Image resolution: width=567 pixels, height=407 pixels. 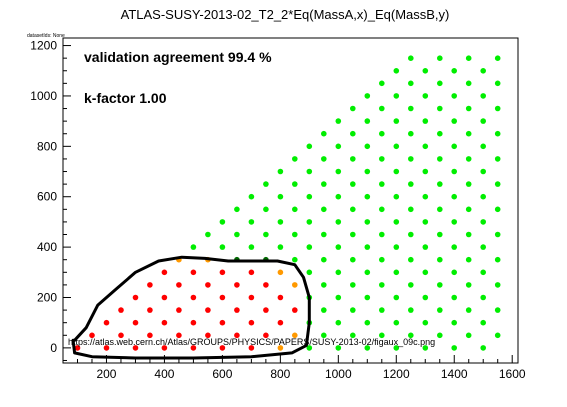 I want to click on kfactor-annotation: k-factor 1.00, so click(x=125, y=98).